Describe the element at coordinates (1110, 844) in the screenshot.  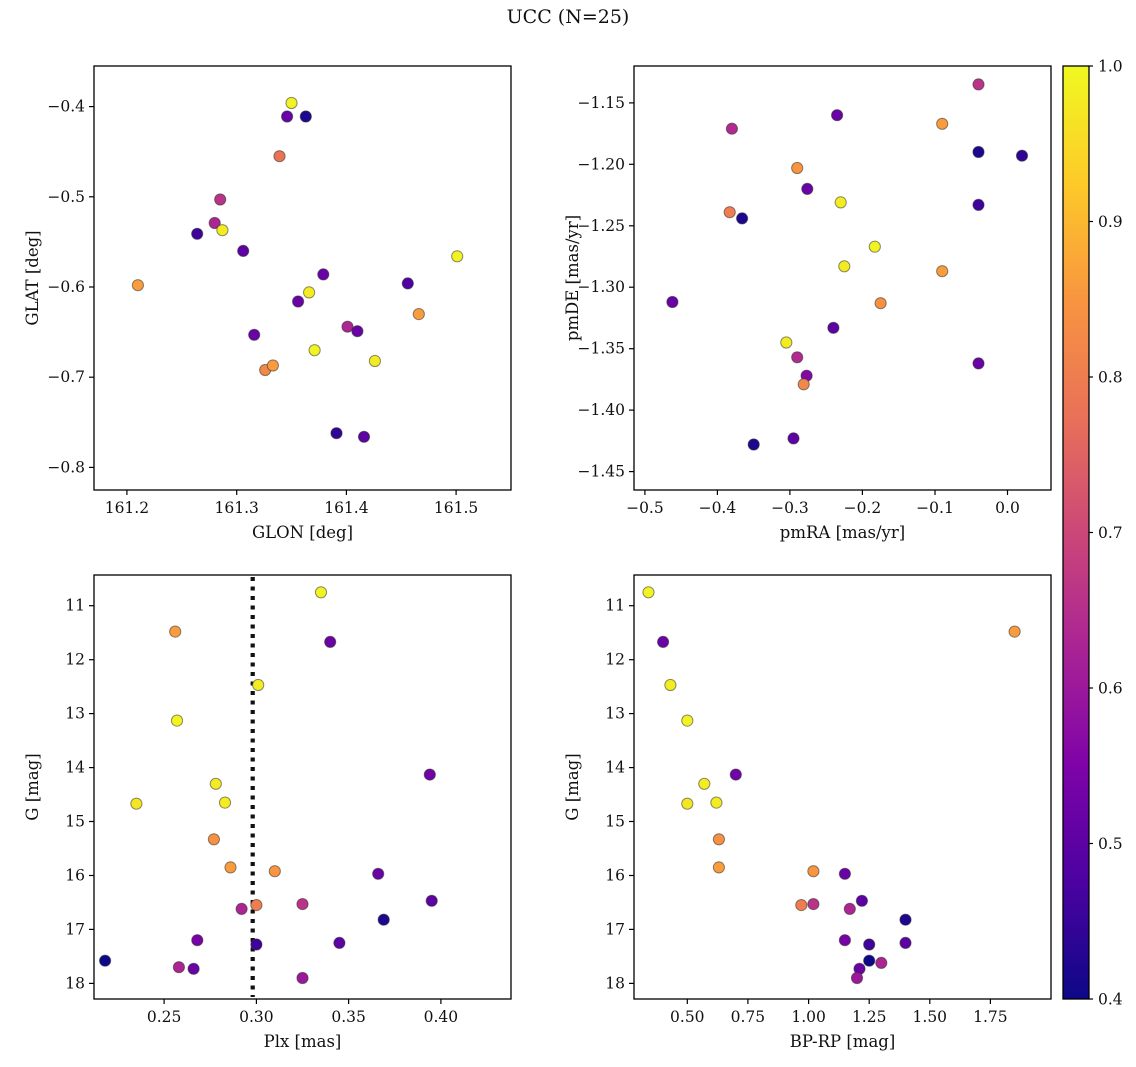
I see `colorbar-tick-label: 0.5` at that location.